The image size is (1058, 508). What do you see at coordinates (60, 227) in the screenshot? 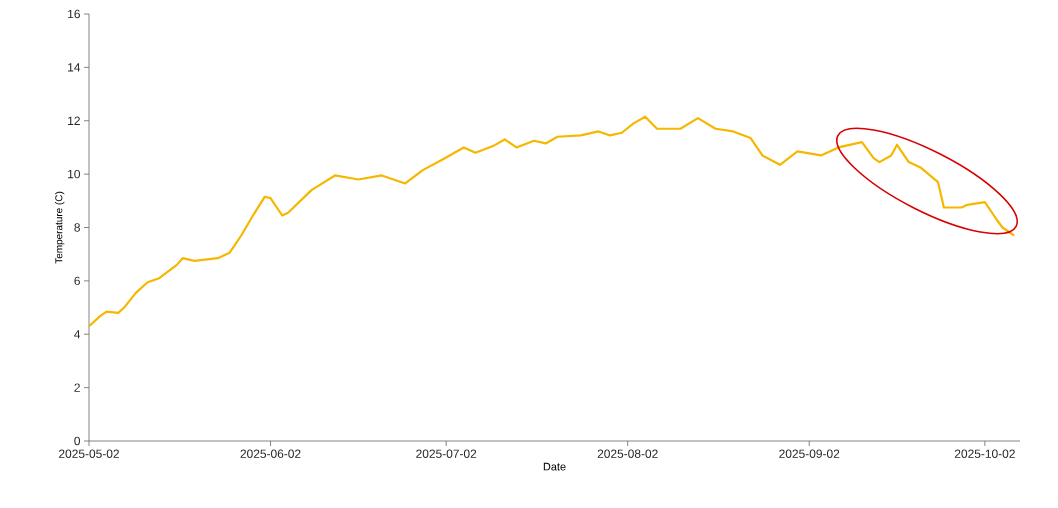
I see `y-axis-title: Temperature (C)` at bounding box center [60, 227].